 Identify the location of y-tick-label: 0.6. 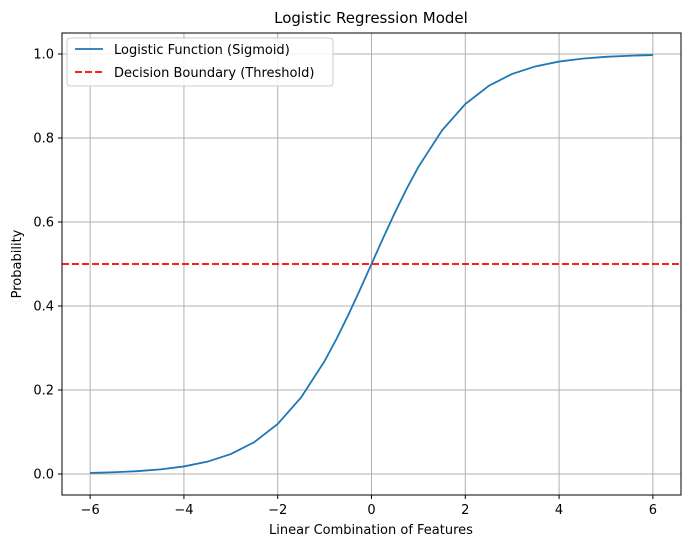
(43, 223).